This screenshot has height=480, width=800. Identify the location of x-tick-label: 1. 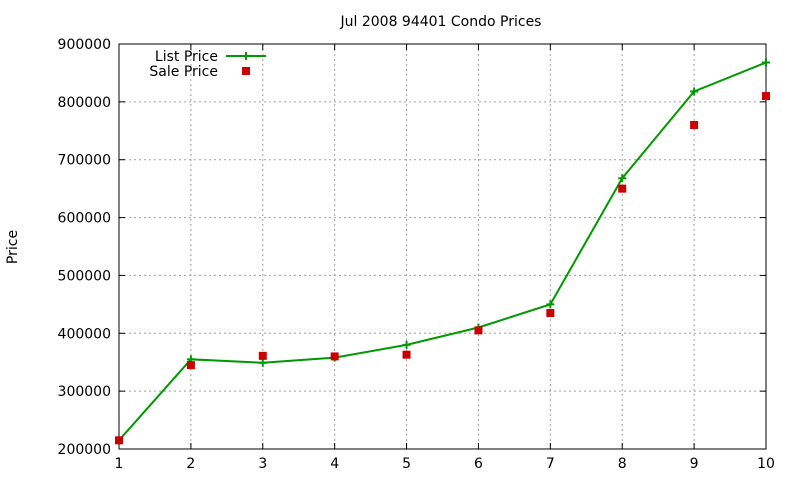
(119, 464).